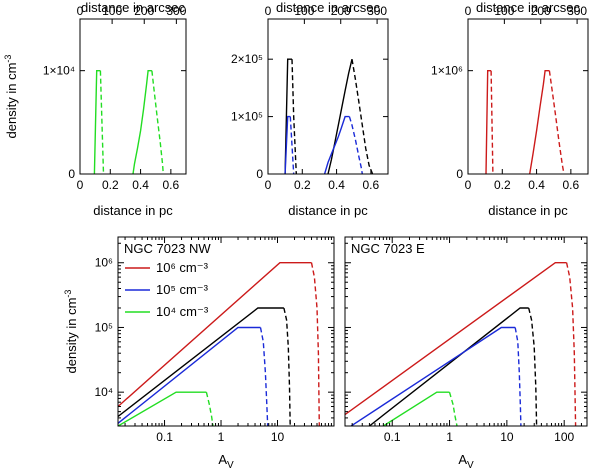 Image resolution: width=600 pixels, height=473 pixels. I want to click on y-tick-label: 1×10⁵, so click(247, 117).